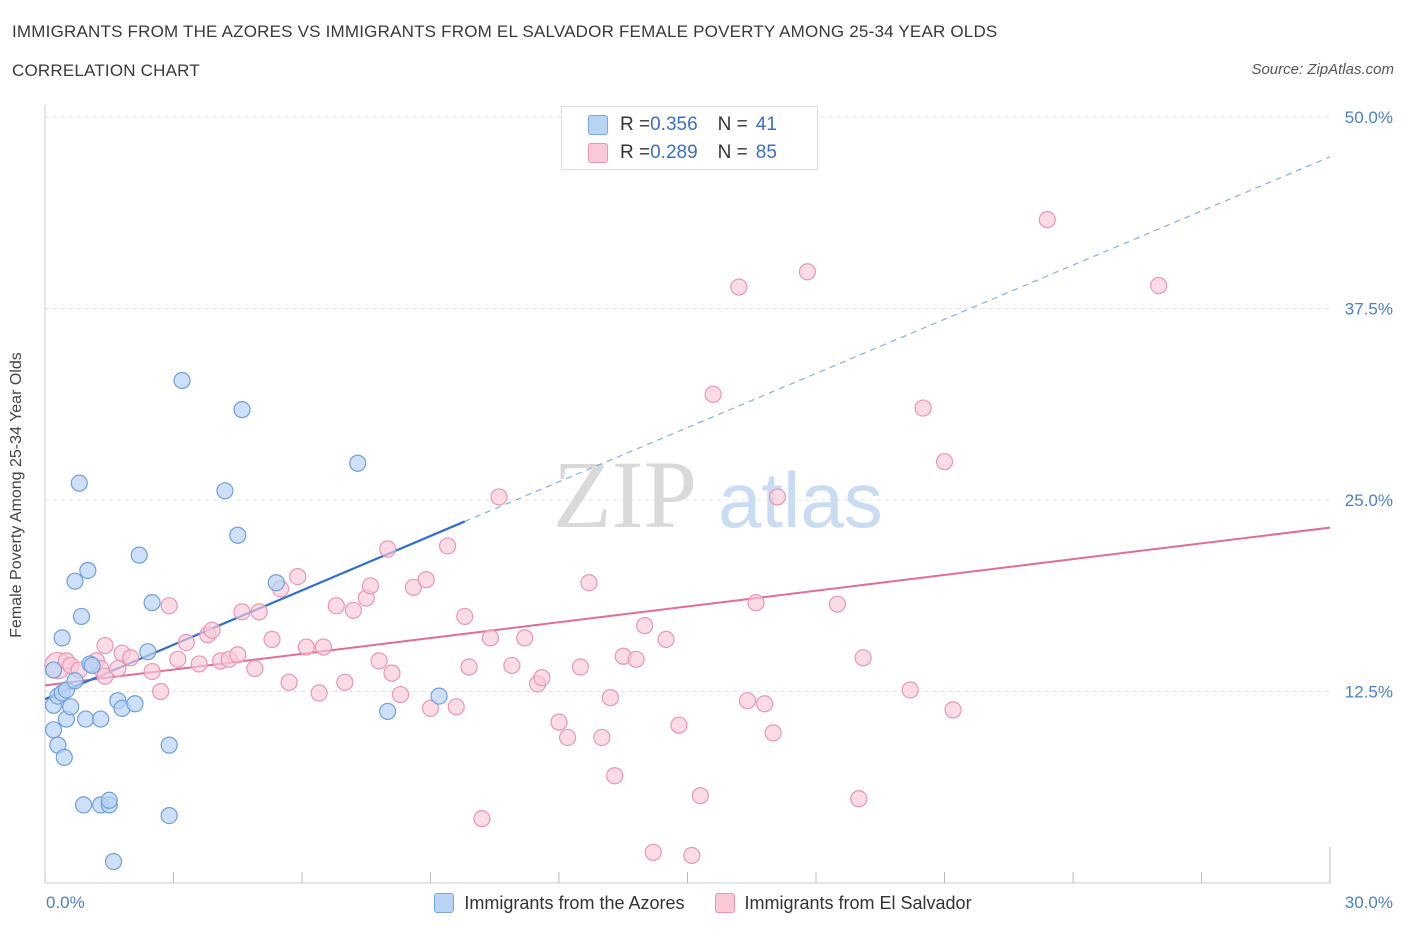  What do you see at coordinates (1369, 309) in the screenshot?
I see `y-tick-label-2: 37.5%` at bounding box center [1369, 309].